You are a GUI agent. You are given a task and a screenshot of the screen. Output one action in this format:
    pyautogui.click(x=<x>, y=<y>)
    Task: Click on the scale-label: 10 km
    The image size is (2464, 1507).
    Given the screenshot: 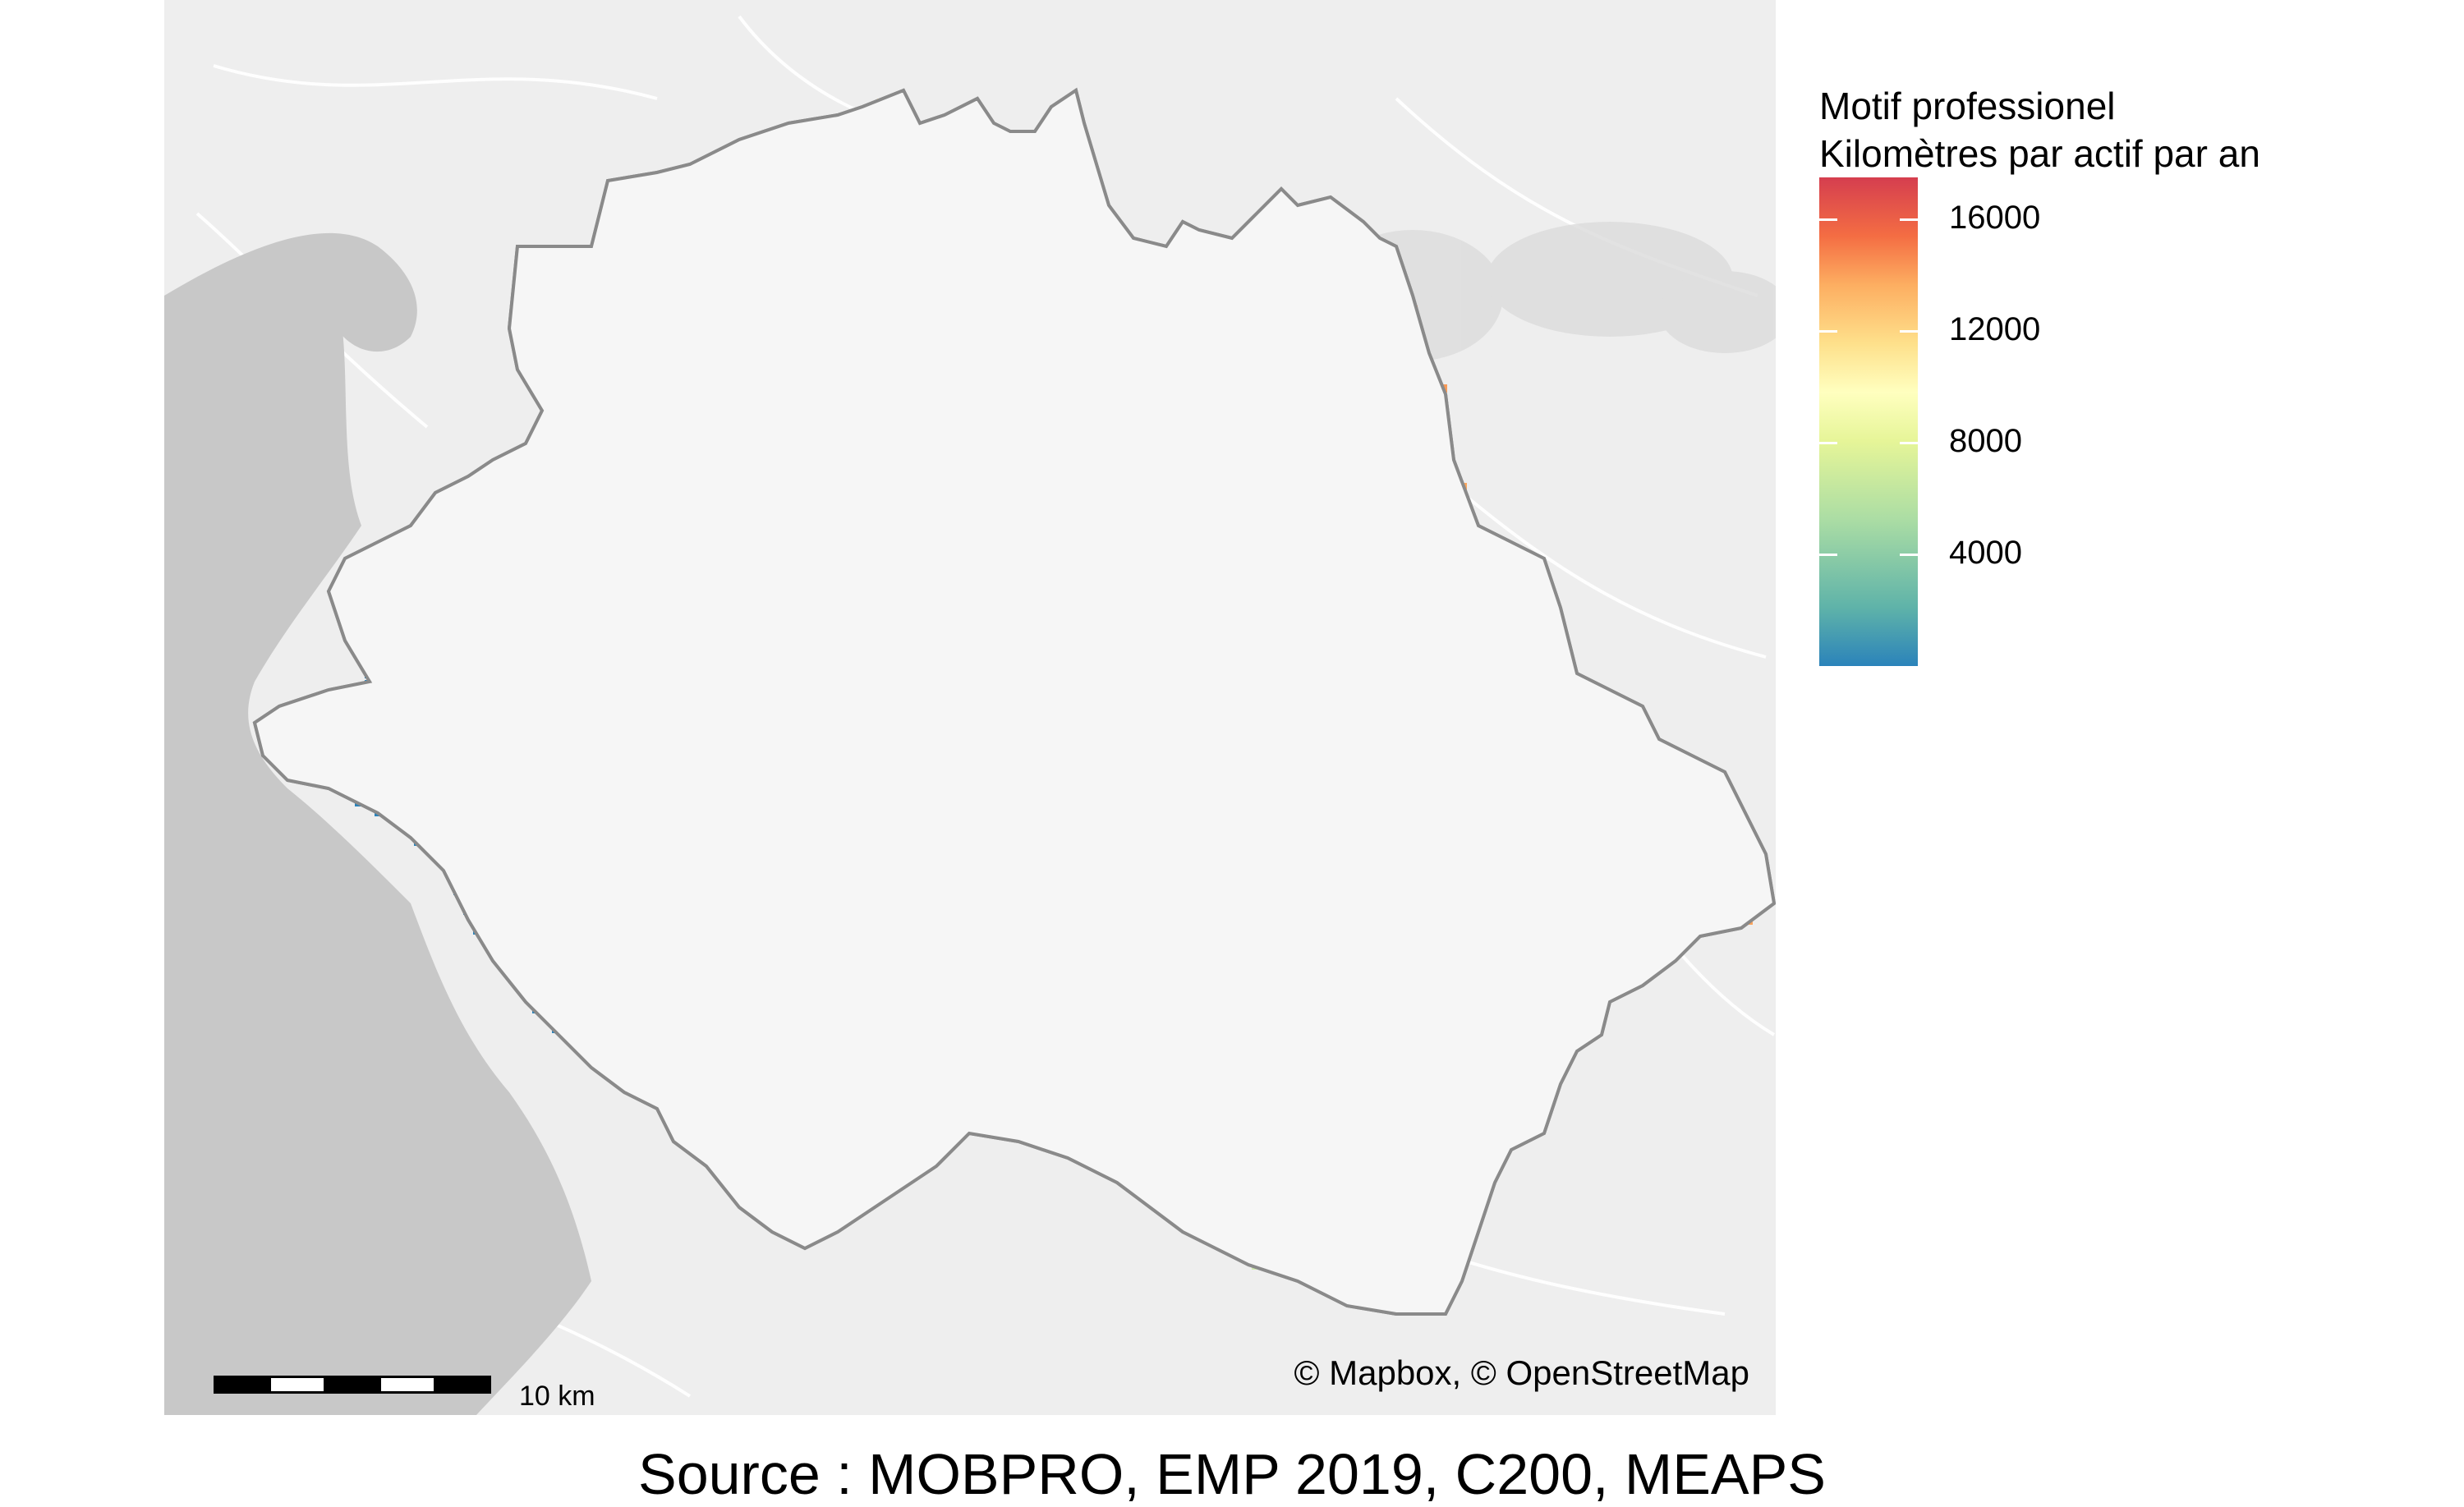 What is the action you would take?
    pyautogui.click(x=557, y=1396)
    